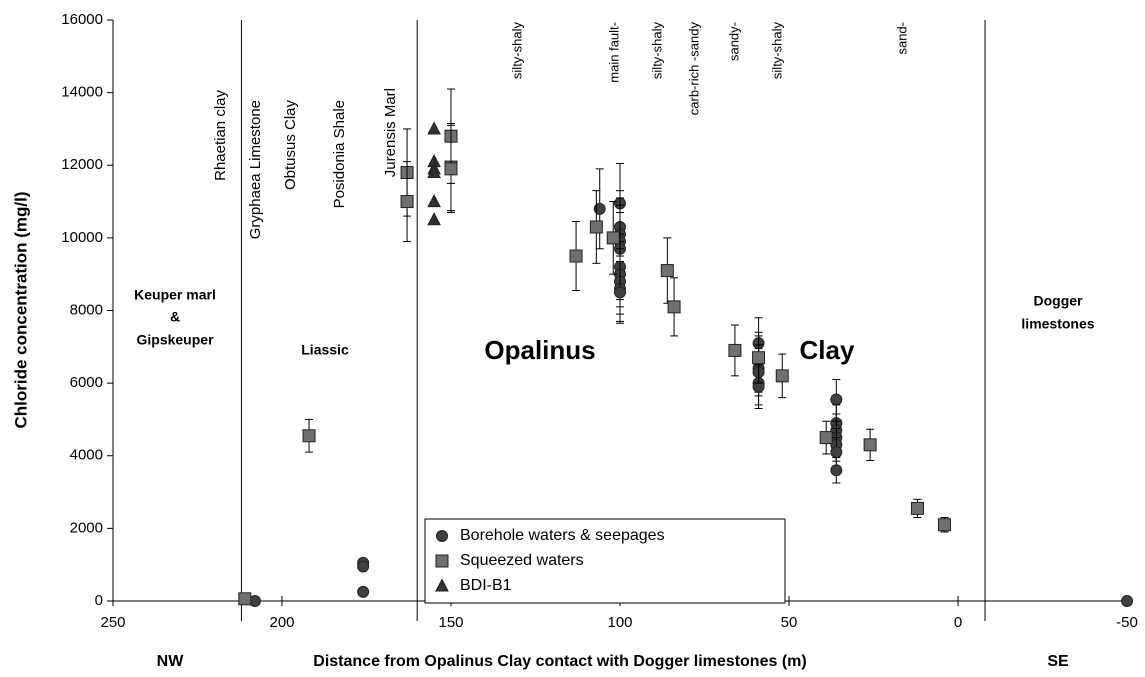 This screenshot has width=1145, height=677. Describe the element at coordinates (82, 164) in the screenshot. I see `y-tick-label: 12000` at that location.